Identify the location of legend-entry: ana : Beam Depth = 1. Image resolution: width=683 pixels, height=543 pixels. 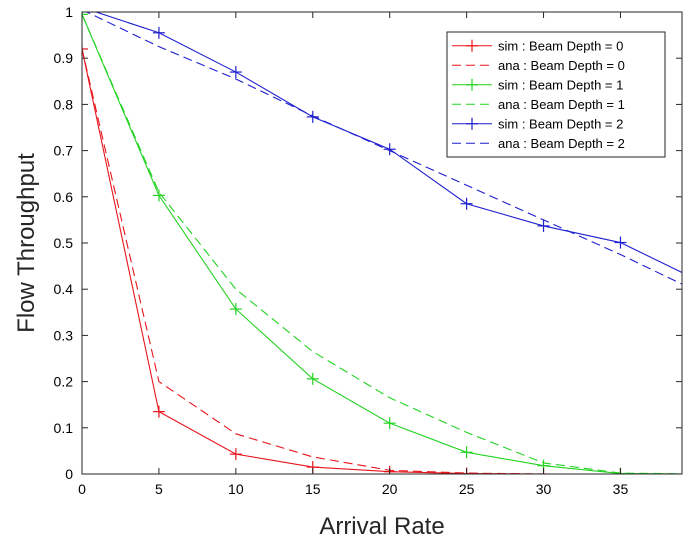
(538, 104).